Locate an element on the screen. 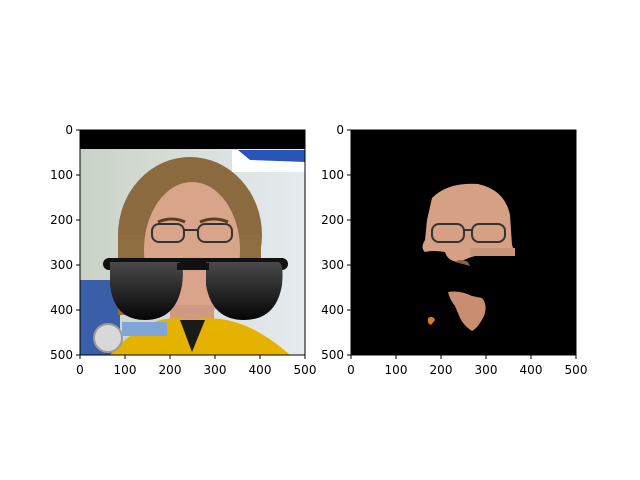 The image size is (640, 480). right-ytick-label: 100 is located at coordinates (332, 175).